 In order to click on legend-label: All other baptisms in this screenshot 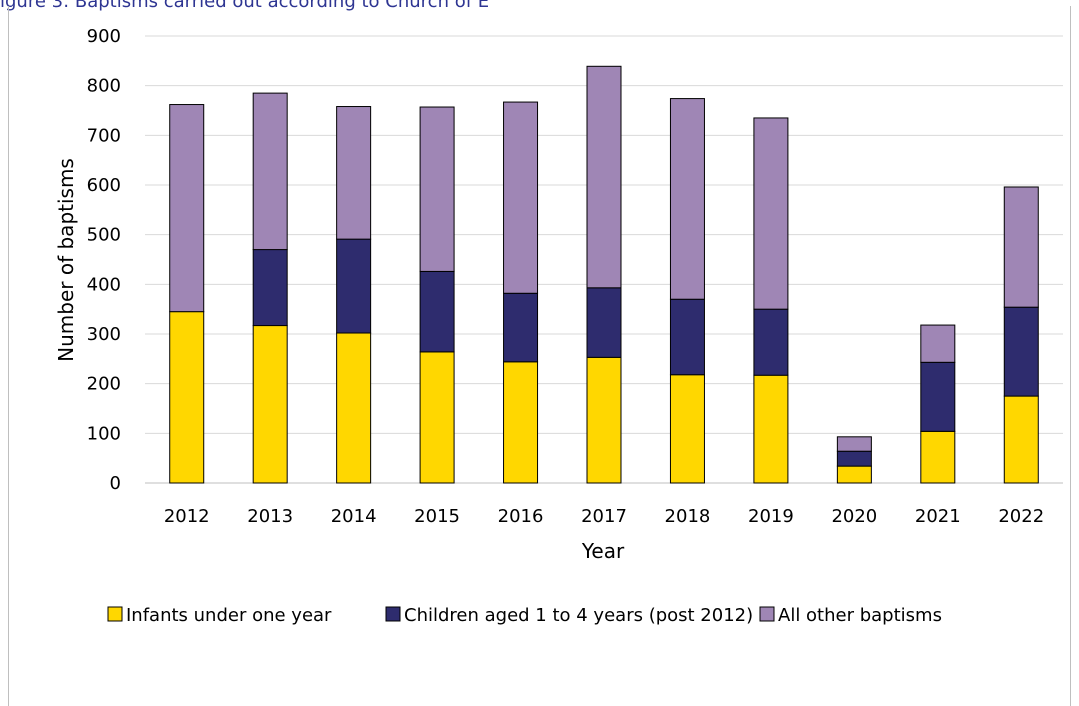, I will do `click(860, 615)`.